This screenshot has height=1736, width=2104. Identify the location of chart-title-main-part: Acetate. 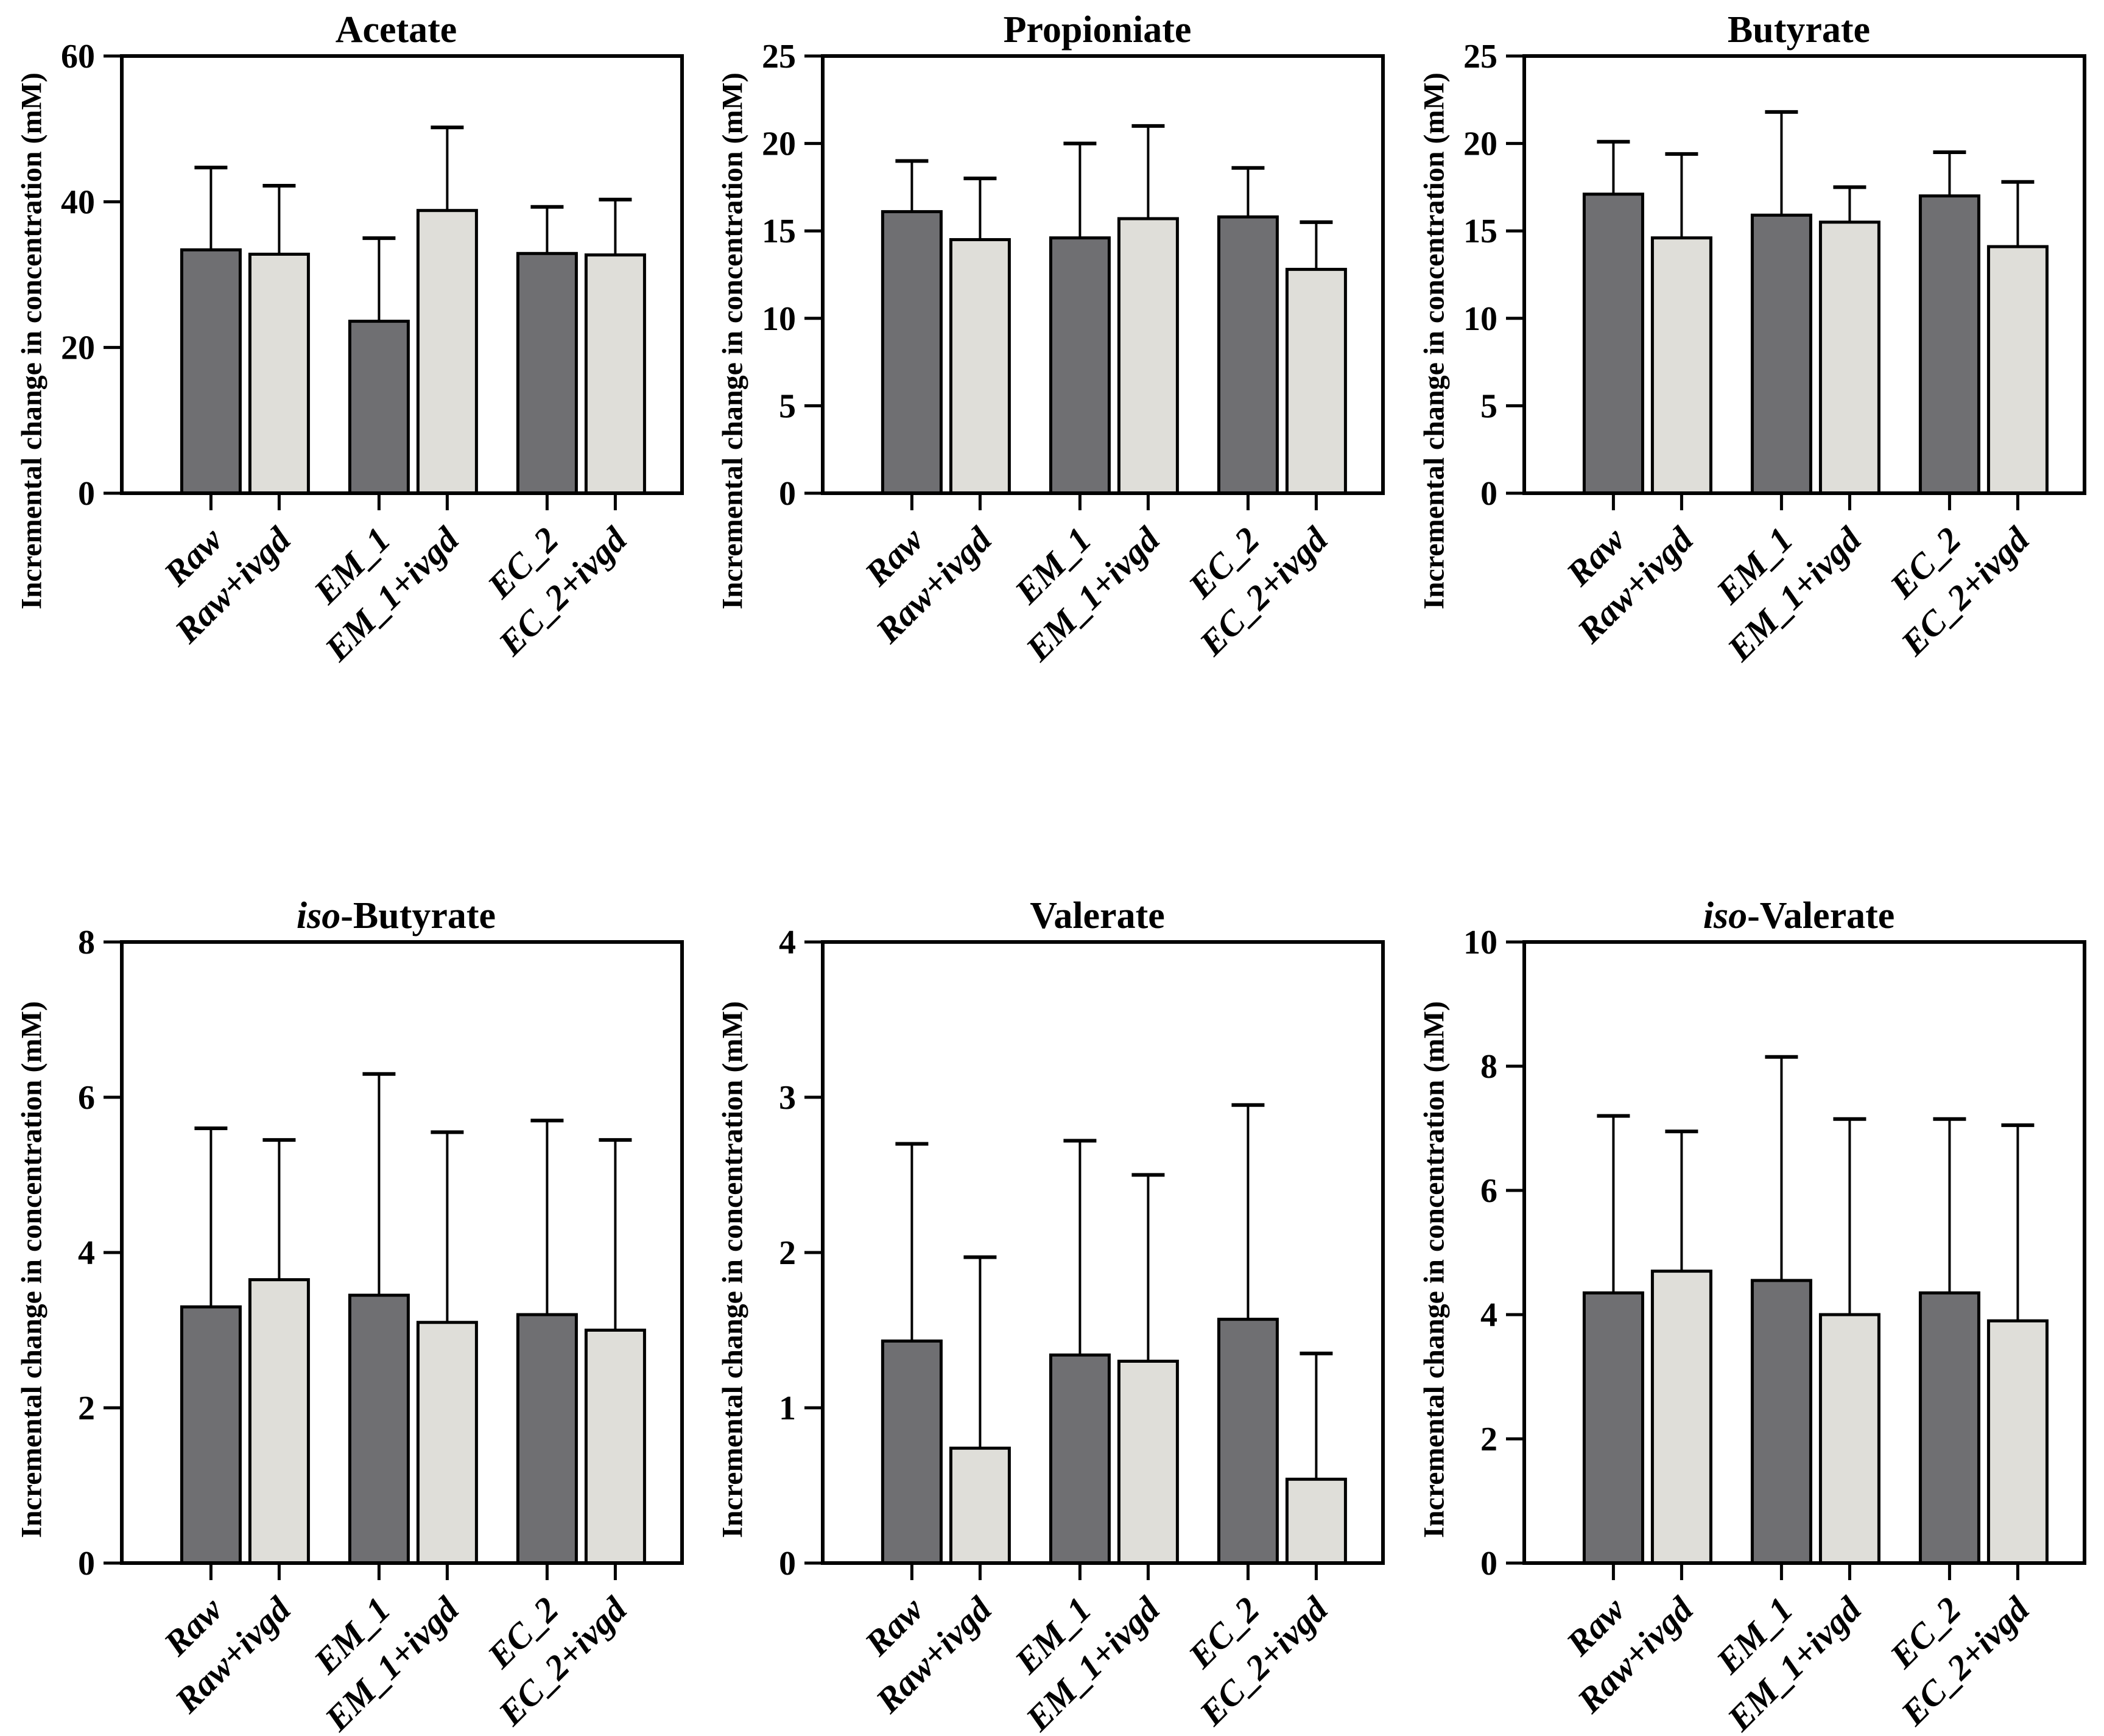
(396, 30).